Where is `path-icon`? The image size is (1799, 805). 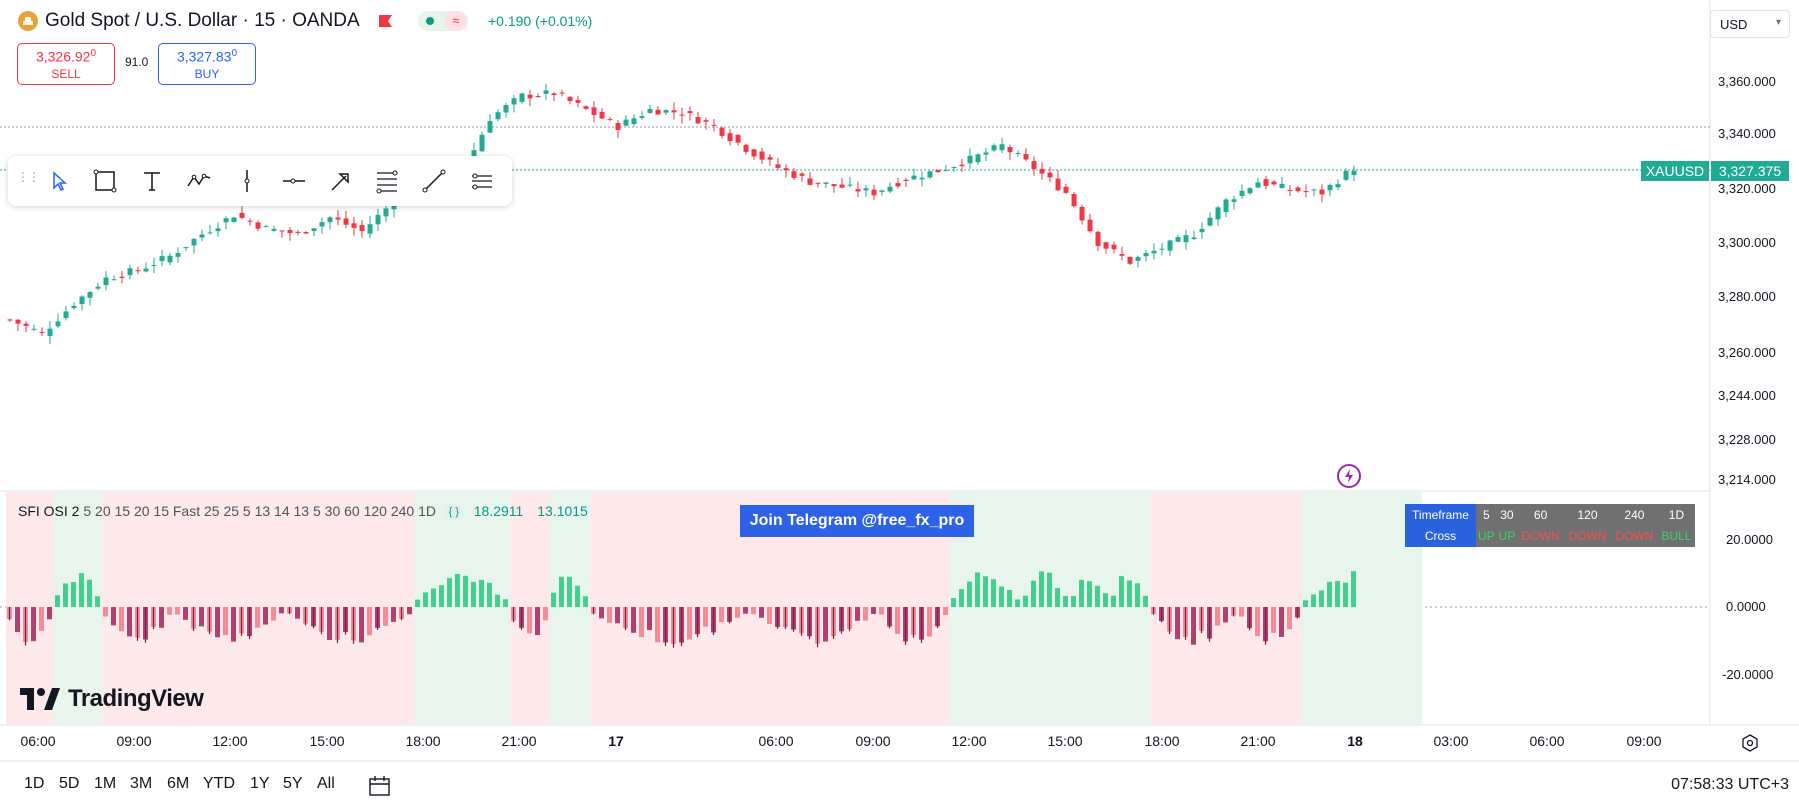
path-icon is located at coordinates (199, 181).